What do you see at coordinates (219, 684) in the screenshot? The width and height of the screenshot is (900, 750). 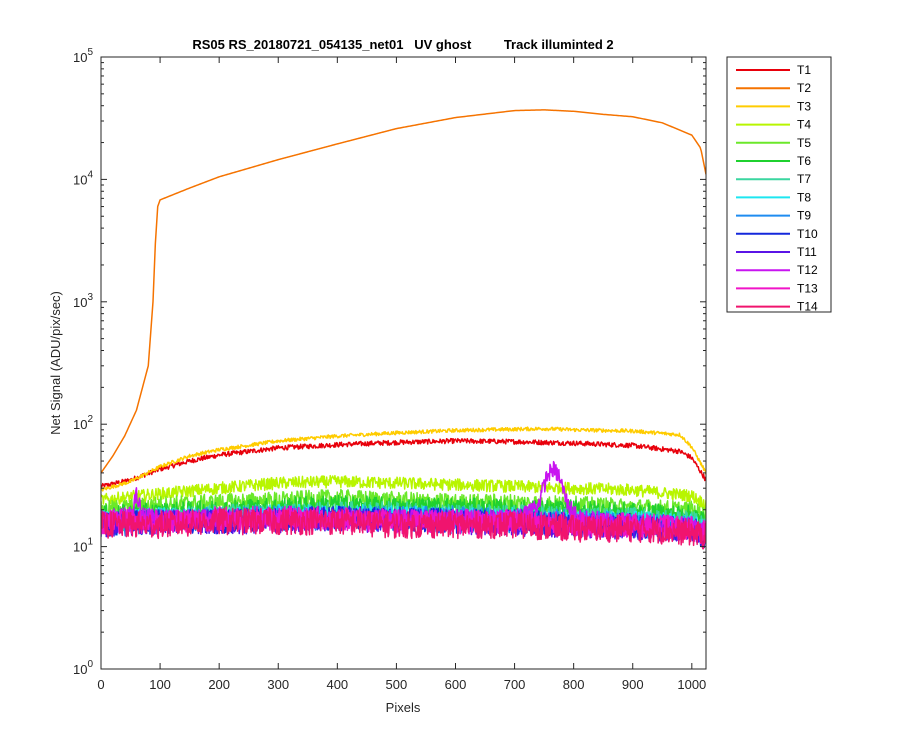 I see `x-tick-label: 200` at bounding box center [219, 684].